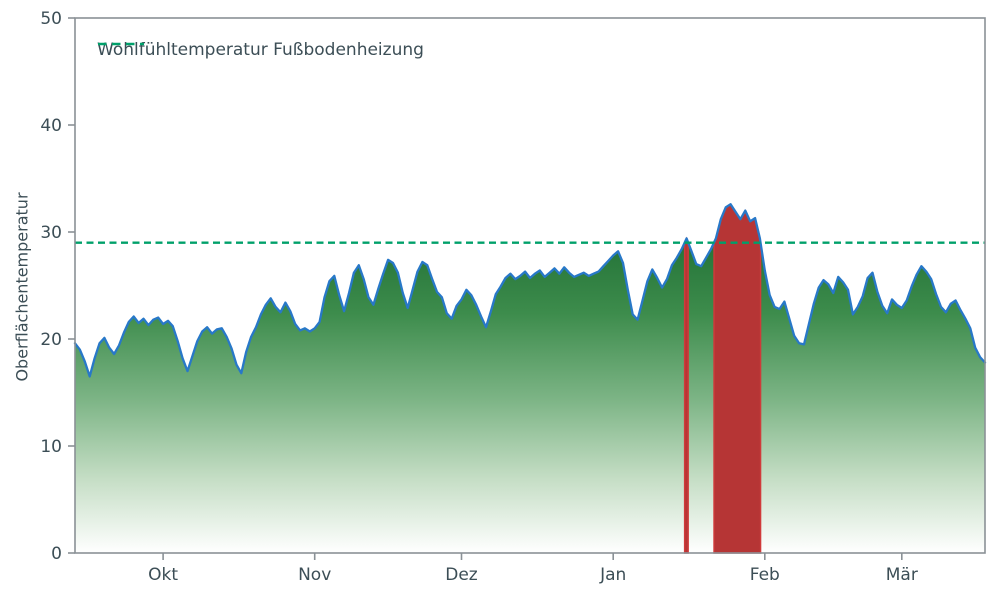 This screenshot has height=600, width=1000. I want to click on x-tick-label: Feb, so click(765, 575).